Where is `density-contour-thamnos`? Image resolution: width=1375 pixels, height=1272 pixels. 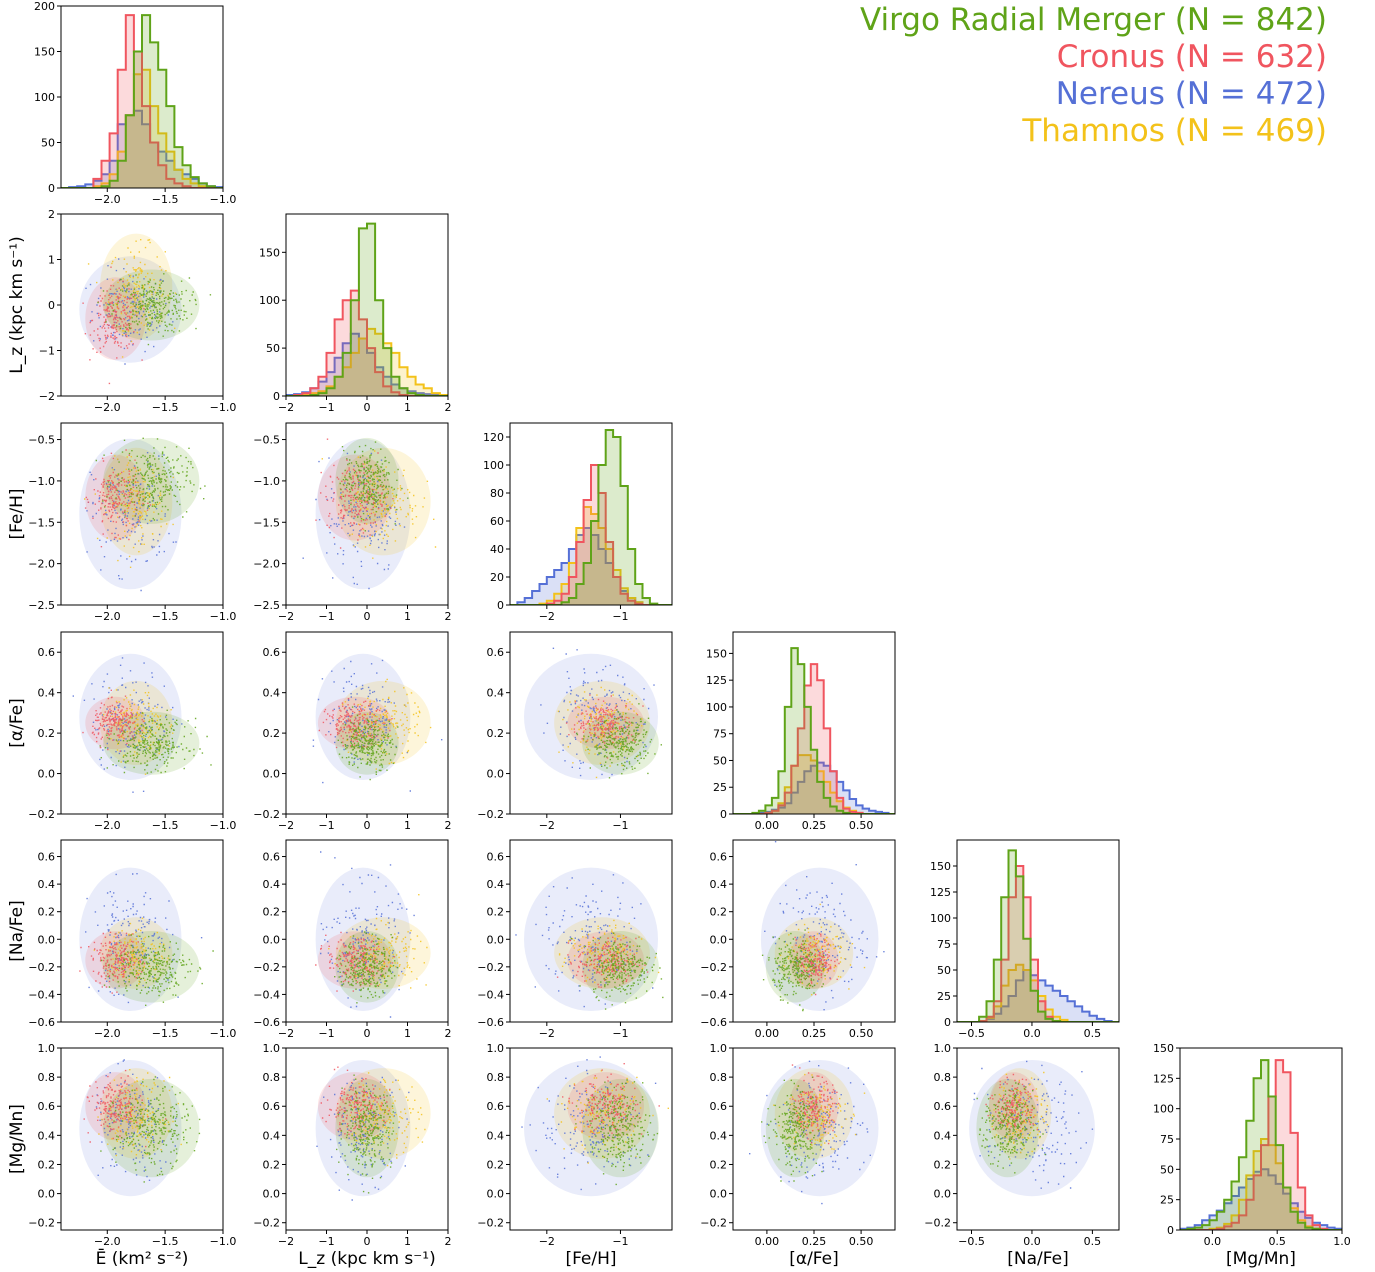
density-contour-thamnos is located at coordinates (602, 1113).